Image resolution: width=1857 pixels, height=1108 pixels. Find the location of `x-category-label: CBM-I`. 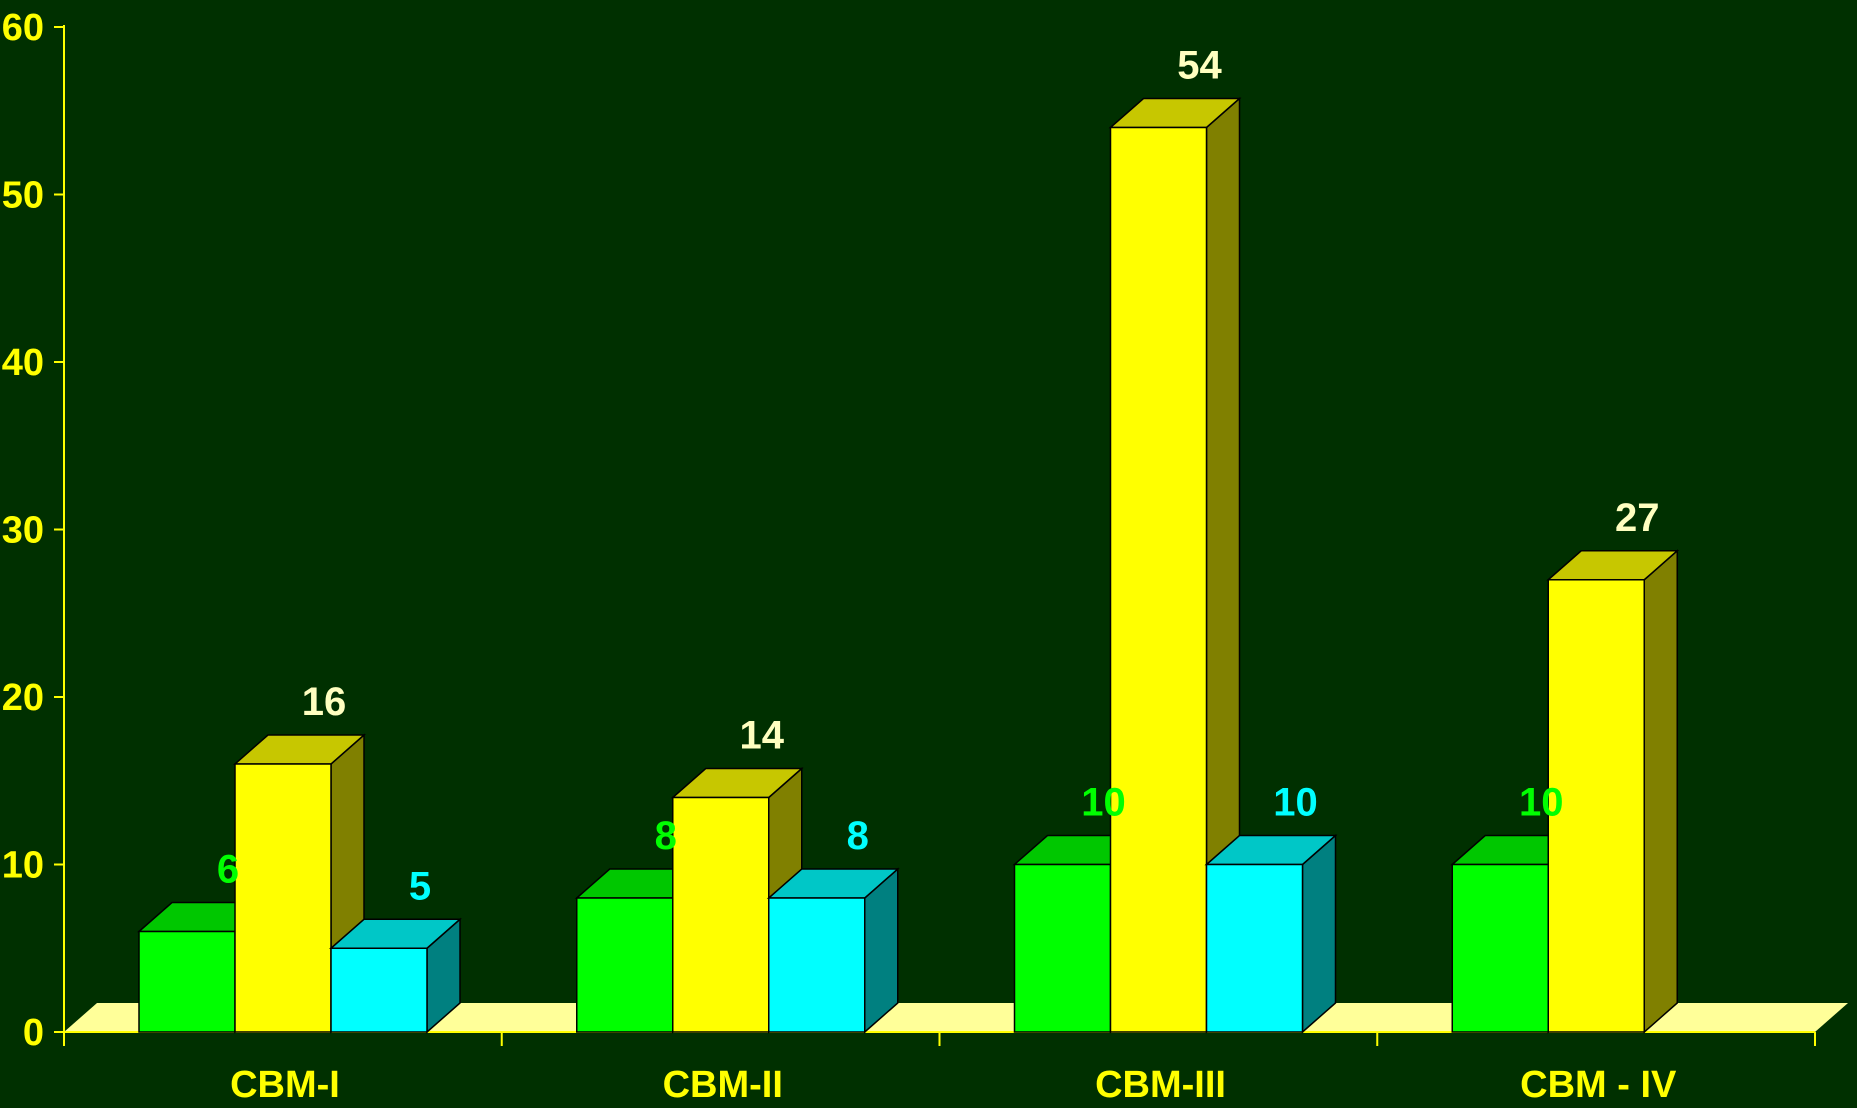

x-category-label: CBM-I is located at coordinates (285, 1085).